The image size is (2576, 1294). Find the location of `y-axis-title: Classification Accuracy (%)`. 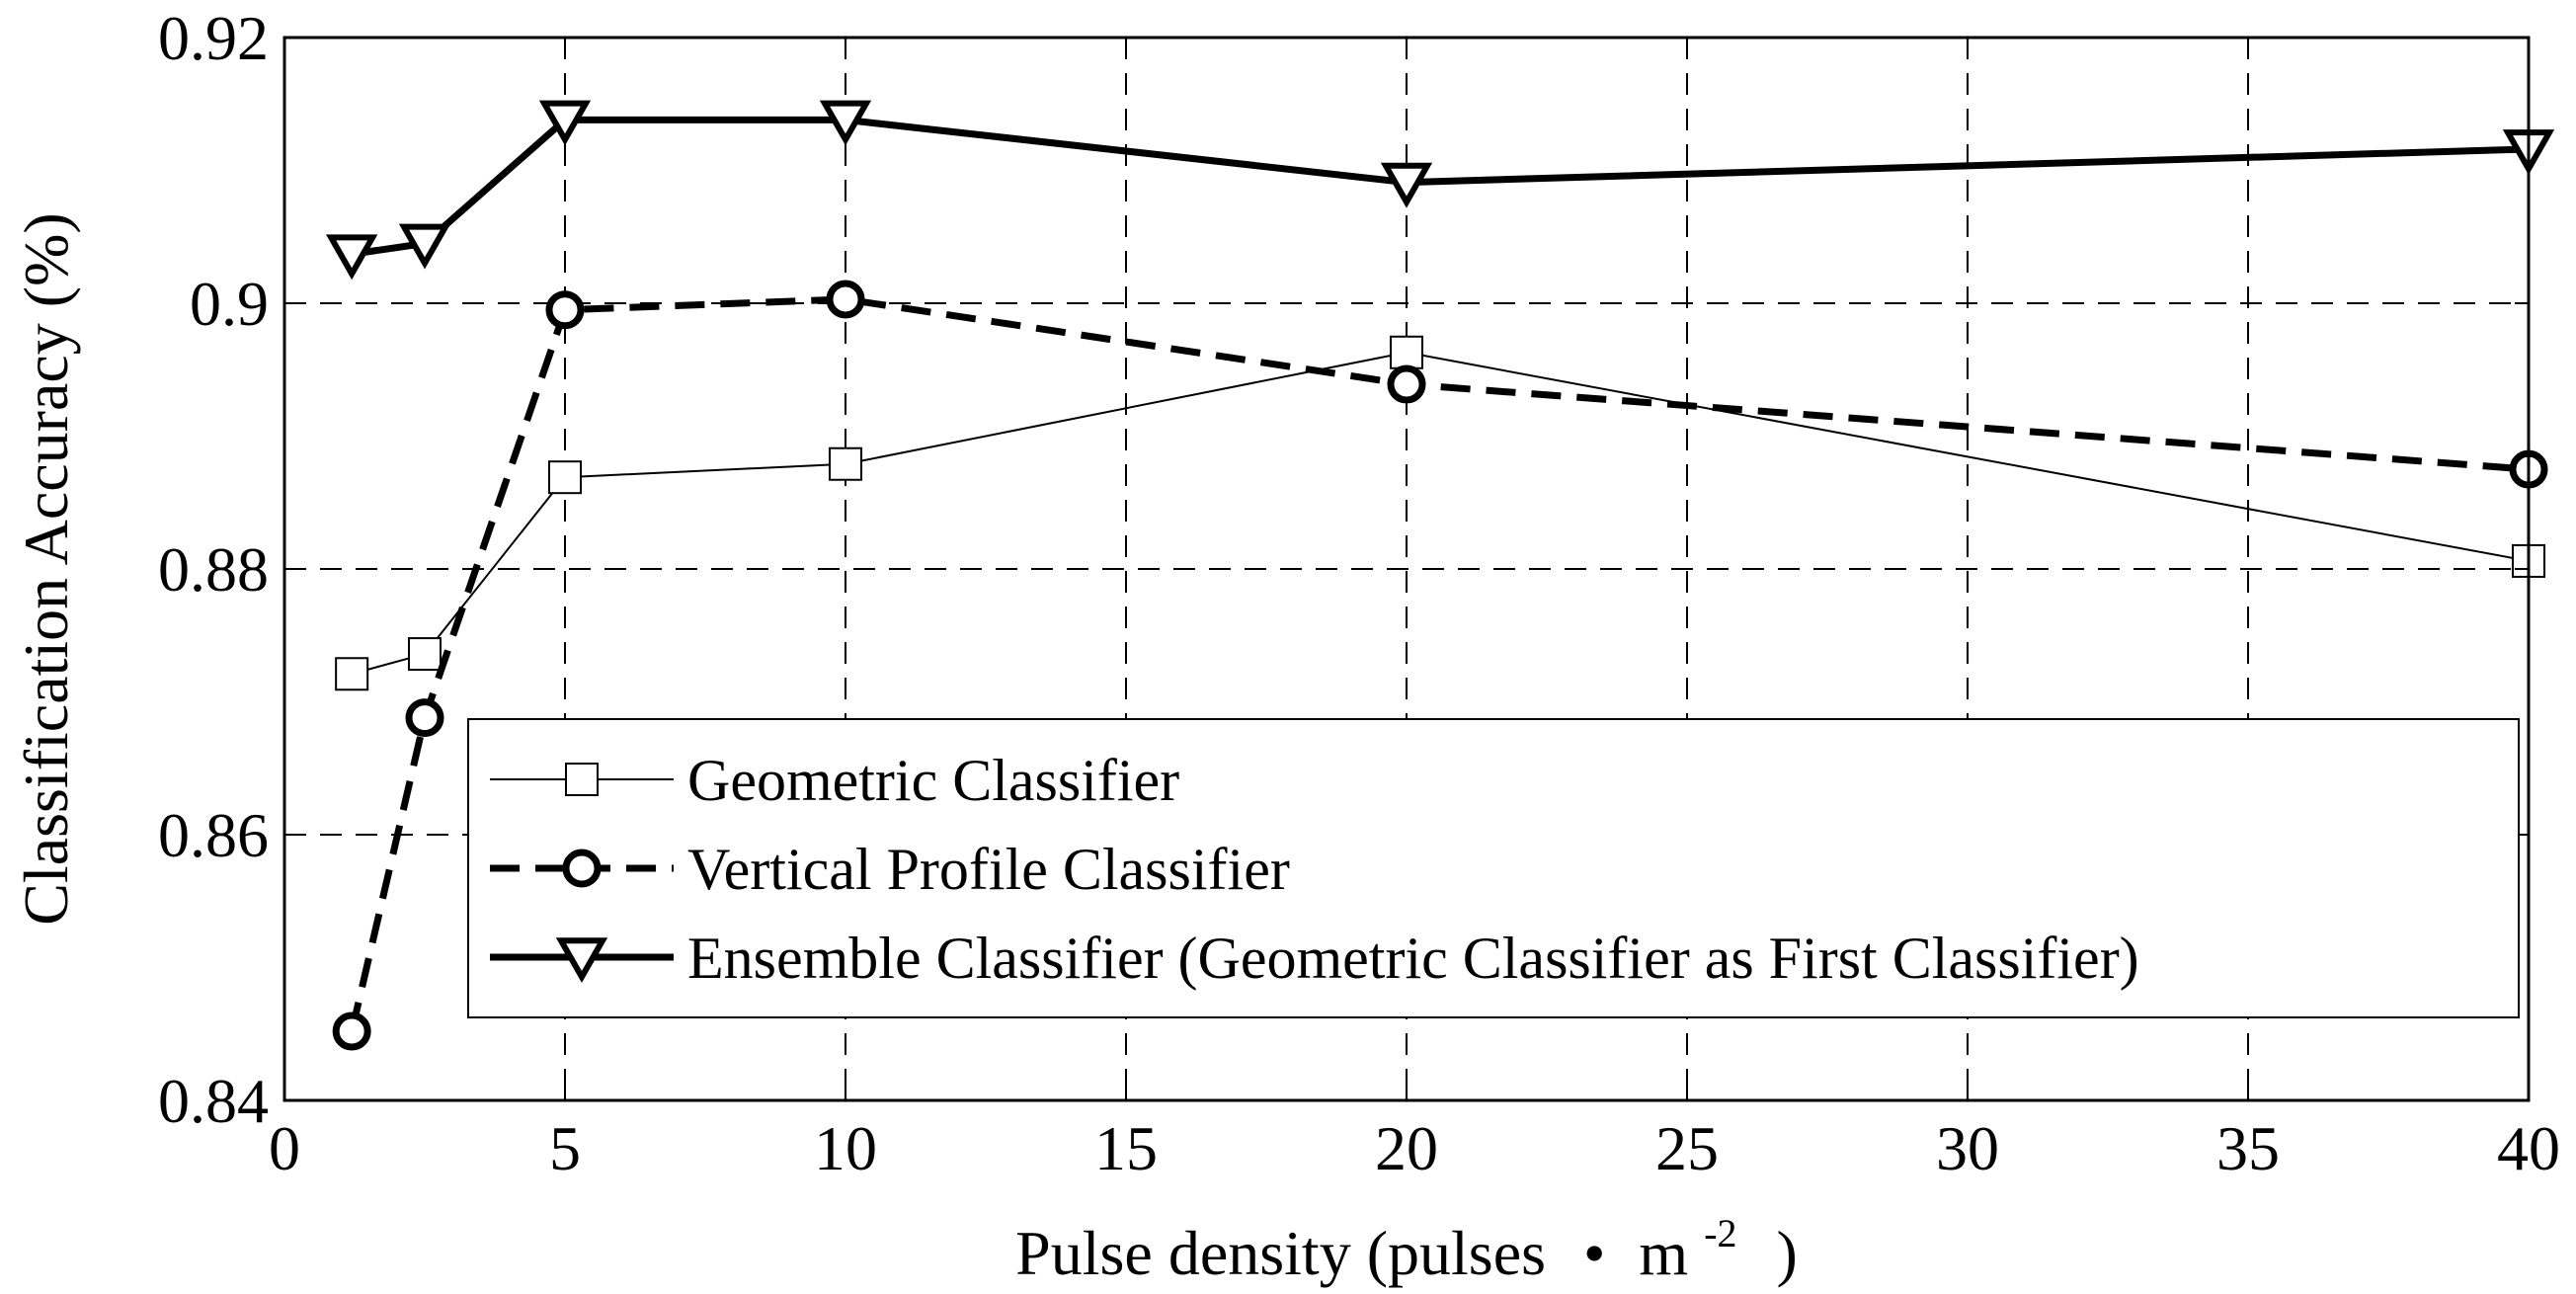

y-axis-title: Classification Accuracy (%) is located at coordinates (46, 569).